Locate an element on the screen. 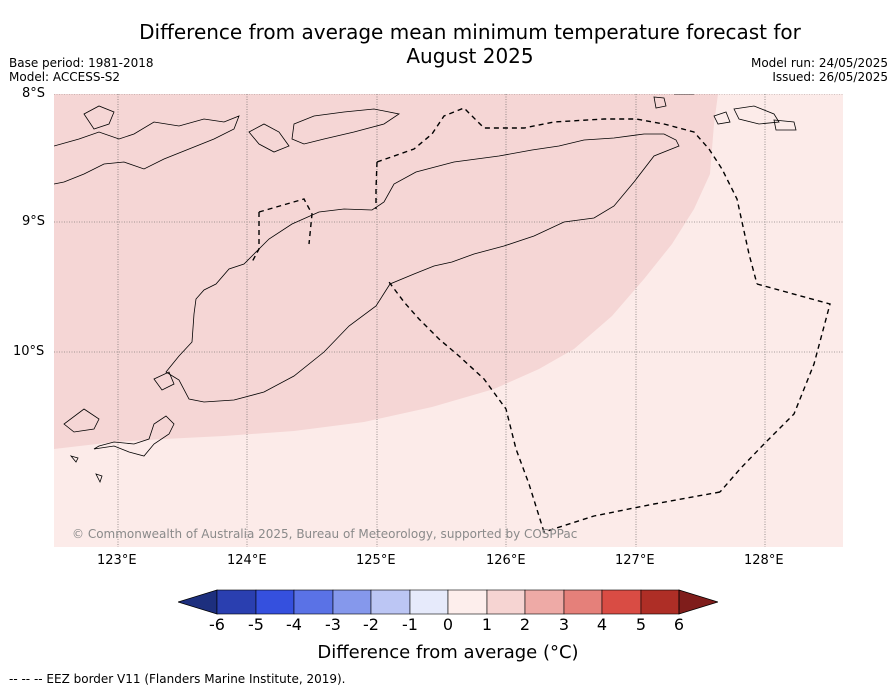 The height and width of the screenshot is (690, 896). meta-left: Base period: 1981-2018 Model: ACCESS-S2 is located at coordinates (81, 70).